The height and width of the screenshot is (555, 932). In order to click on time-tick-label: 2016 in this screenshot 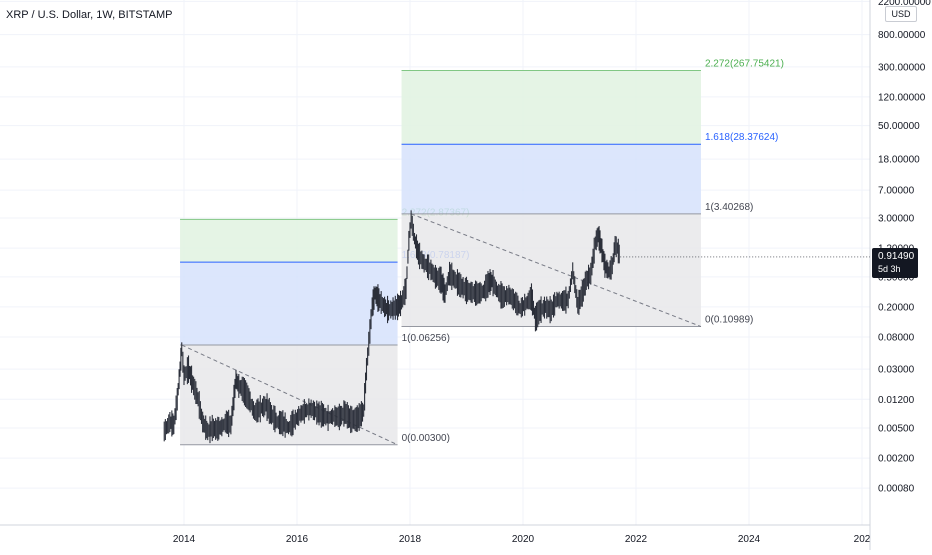, I will do `click(297, 539)`.